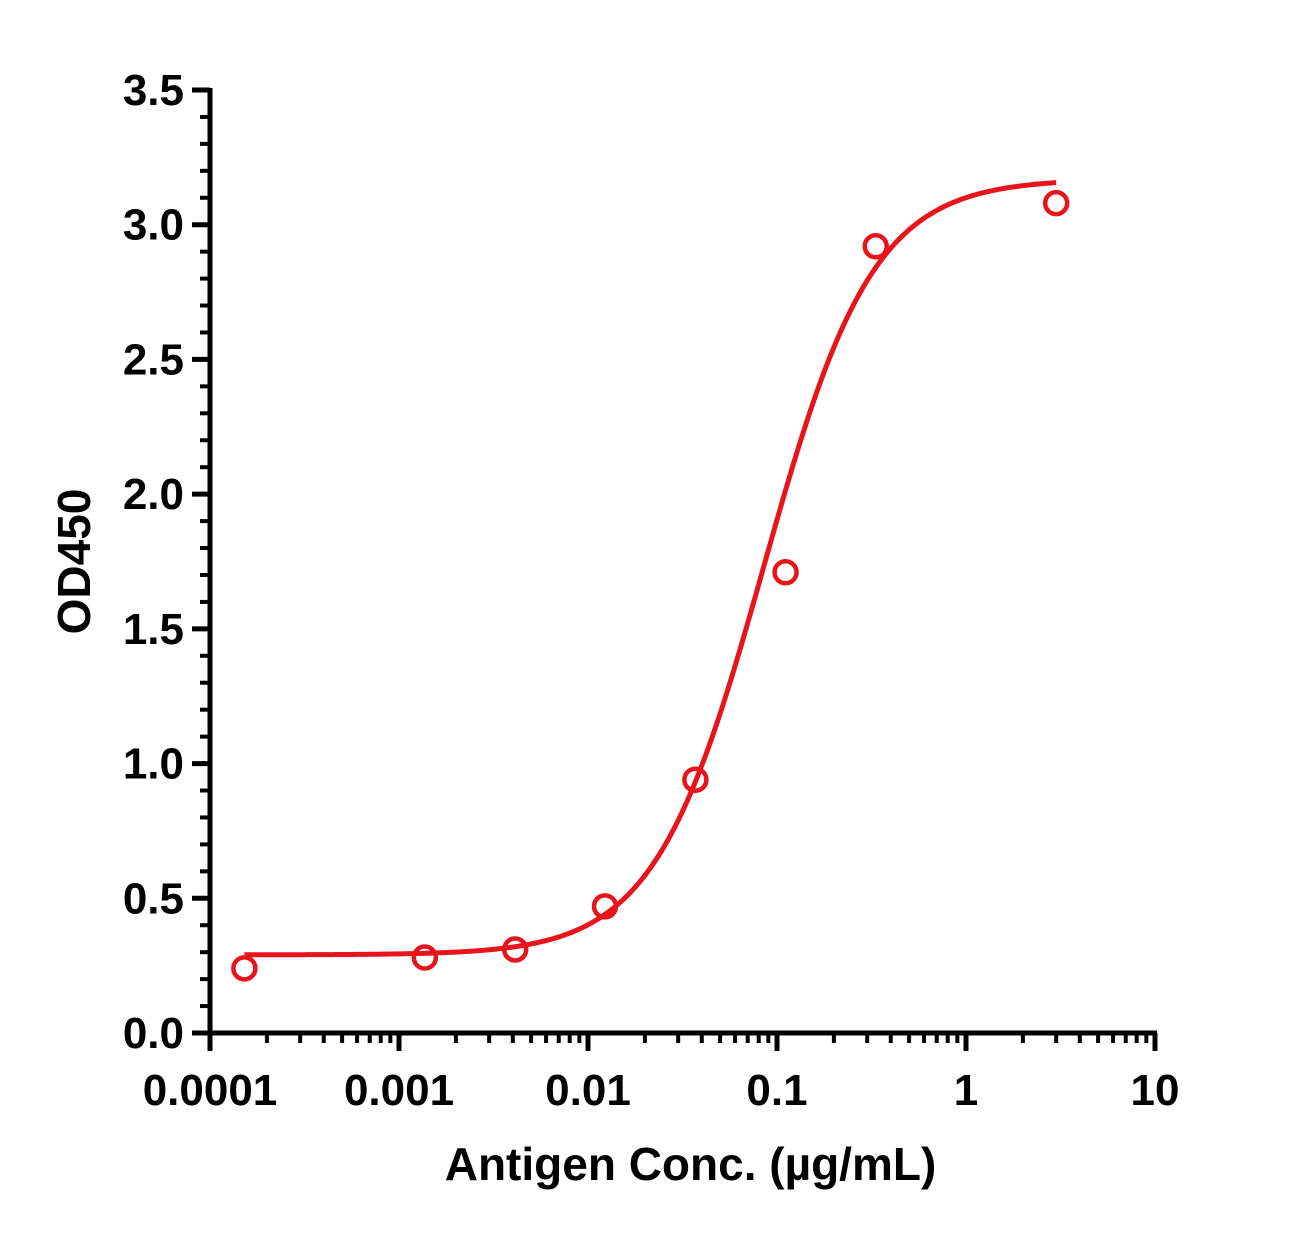  Describe the element at coordinates (153, 494) in the screenshot. I see `y-tick-label: 2.0` at that location.